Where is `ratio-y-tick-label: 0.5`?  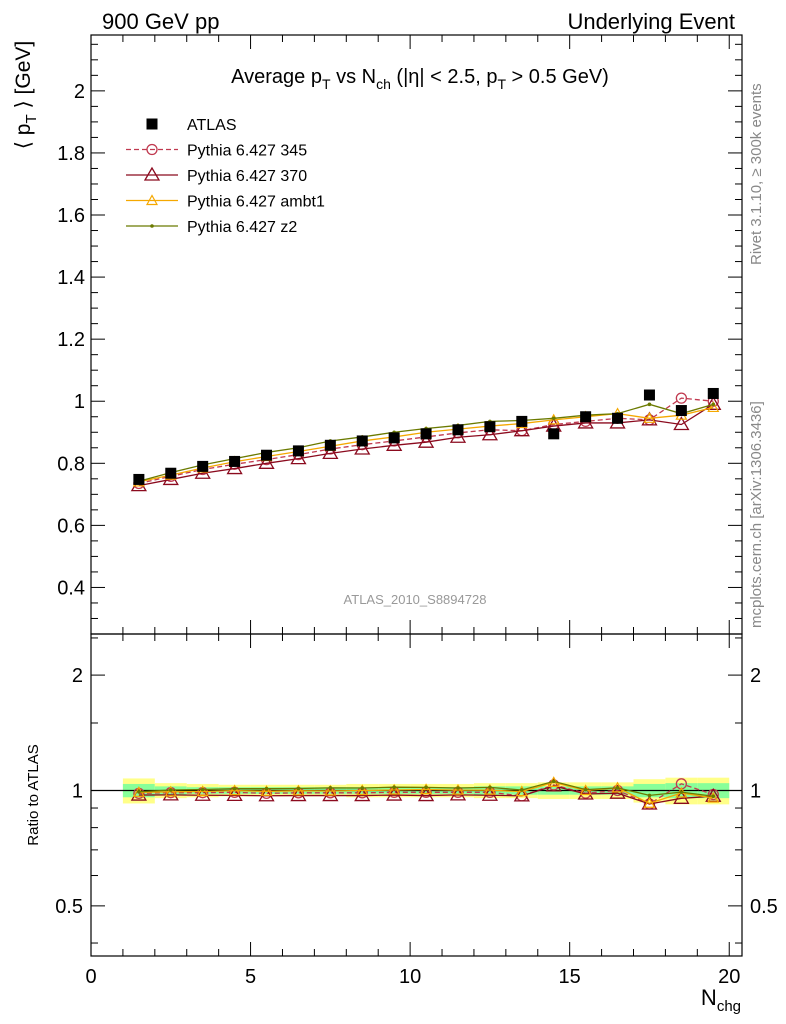 ratio-y-tick-label: 0.5 is located at coordinates (69, 907).